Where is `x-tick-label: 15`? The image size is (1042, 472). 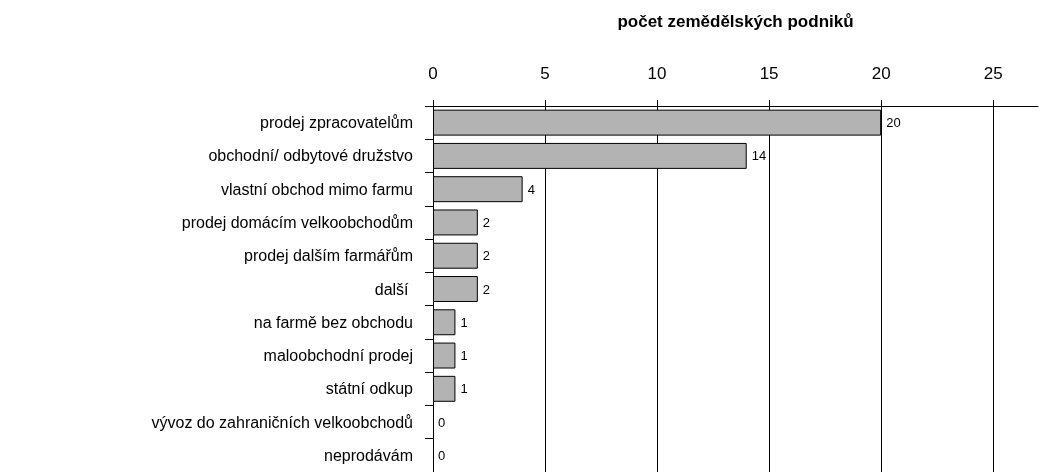
x-tick-label: 15 is located at coordinates (769, 73).